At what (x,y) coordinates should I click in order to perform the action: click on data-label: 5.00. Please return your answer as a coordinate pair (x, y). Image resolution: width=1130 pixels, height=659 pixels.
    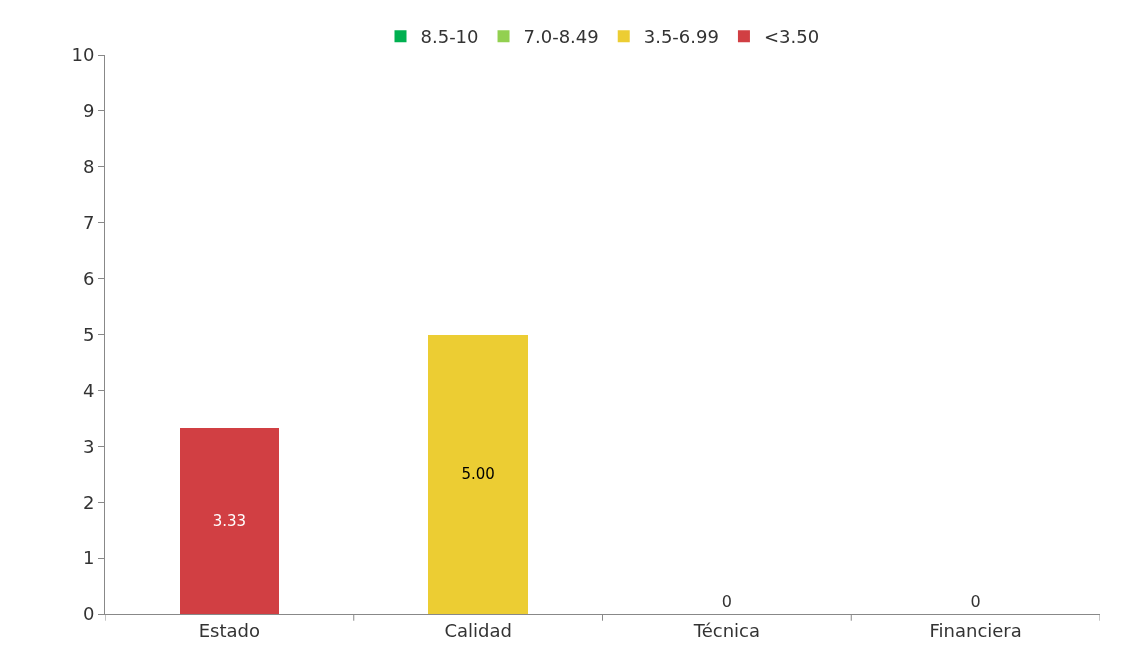
    Looking at the image, I should click on (478, 474).